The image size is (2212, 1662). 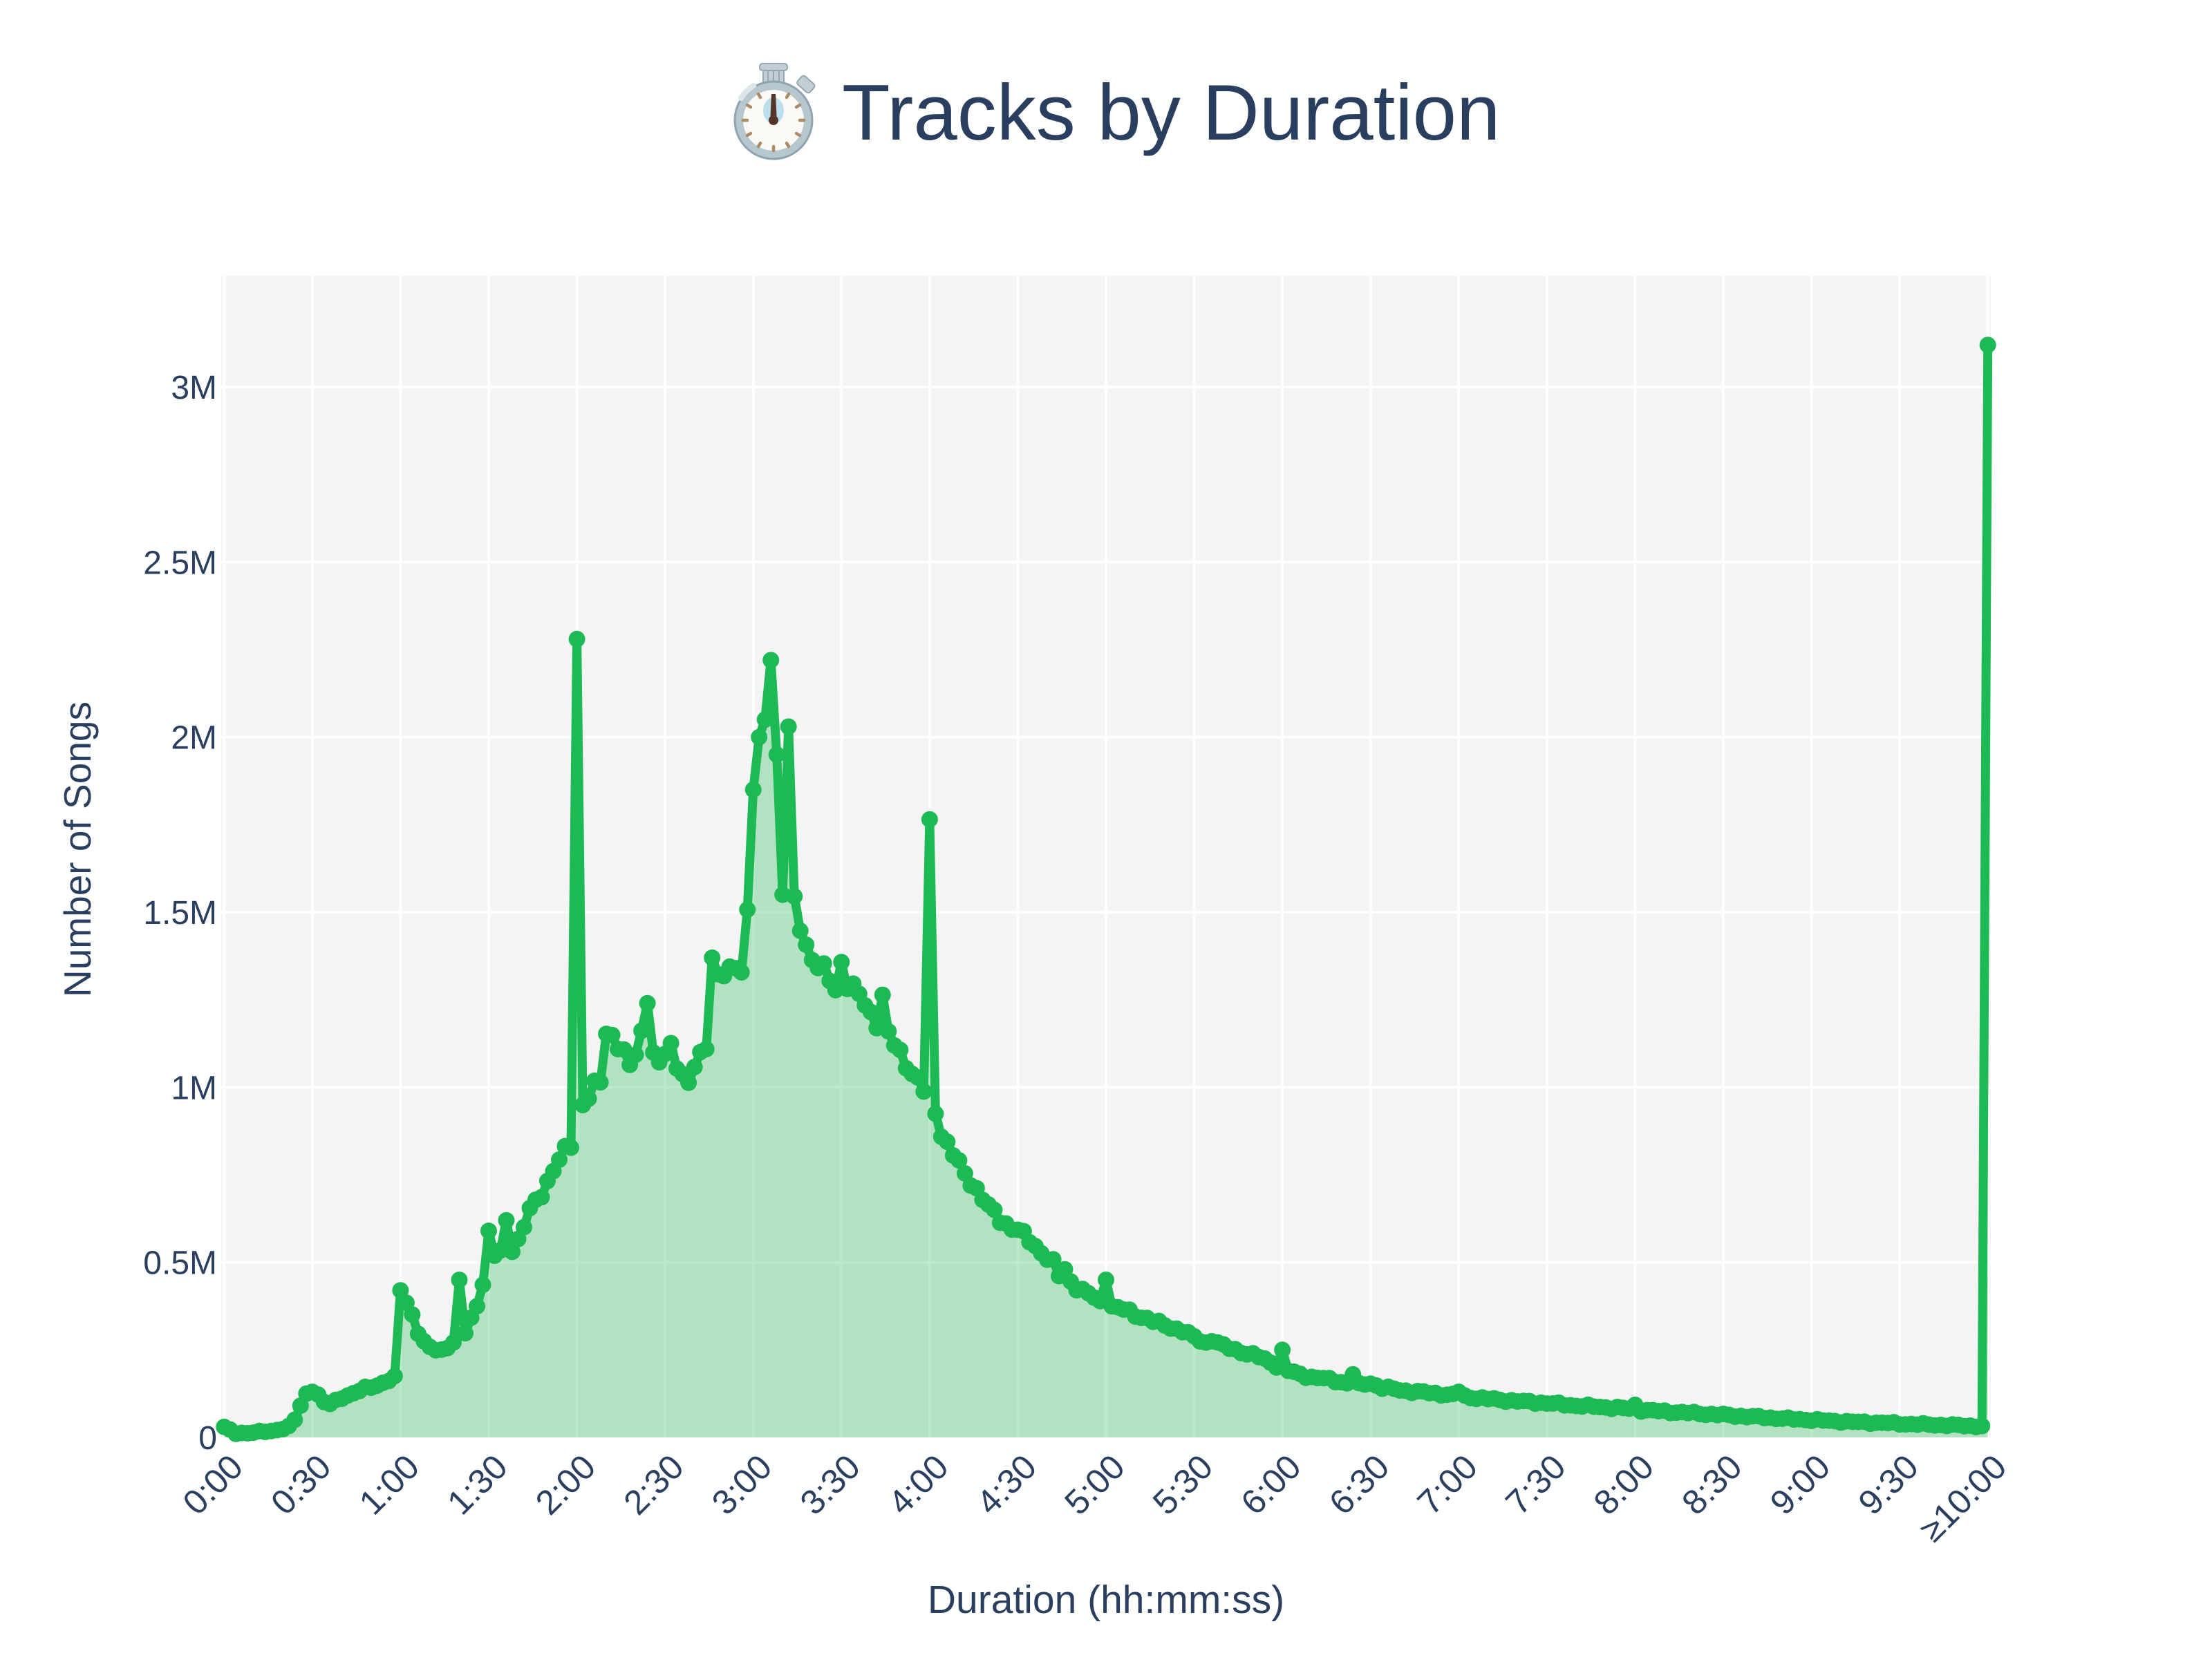 I want to click on svg-text: Tracks by Duration, so click(x=1171, y=113).